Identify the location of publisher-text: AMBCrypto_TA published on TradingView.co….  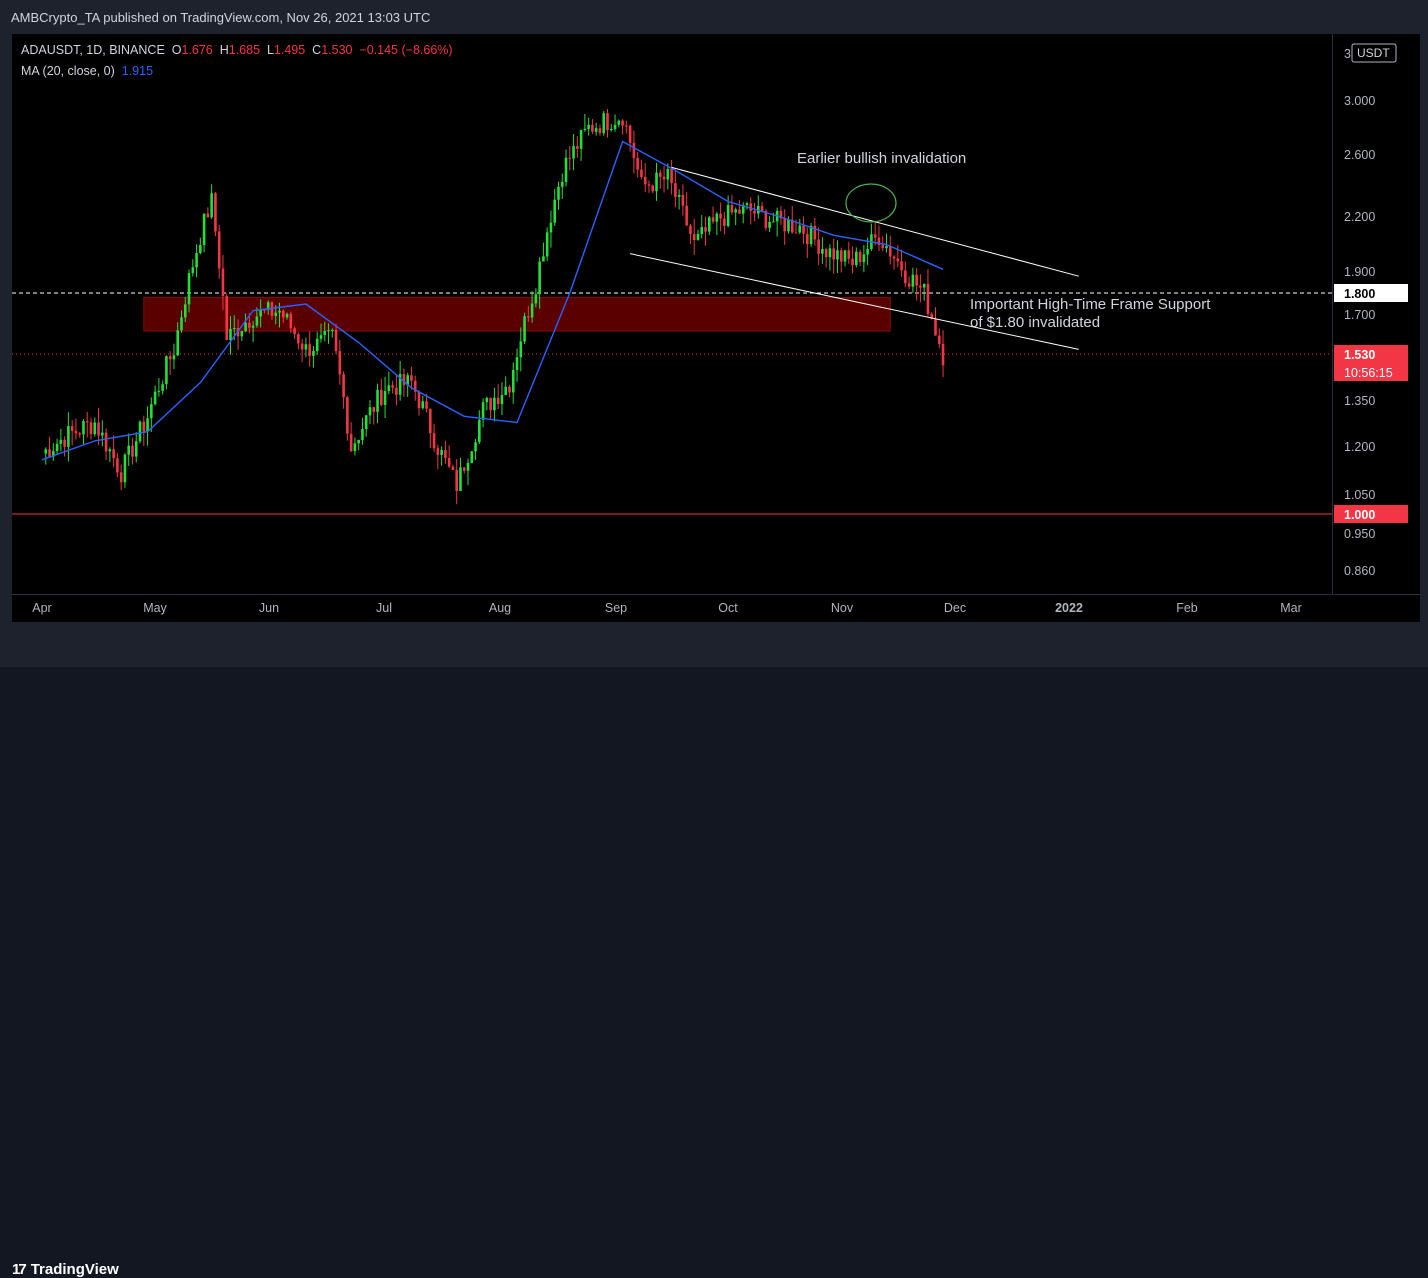
(221, 17).